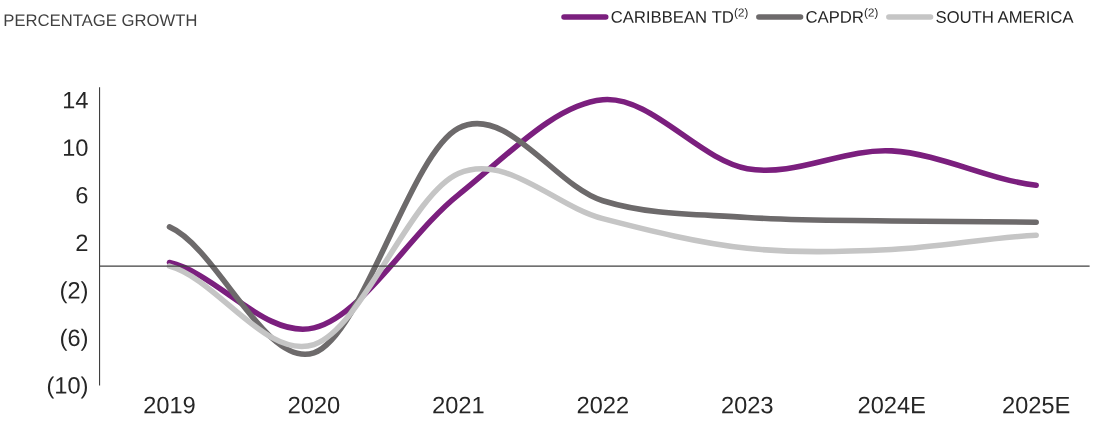 The height and width of the screenshot is (433, 1094). I want to click on y-tick-label: (10), so click(67, 387).